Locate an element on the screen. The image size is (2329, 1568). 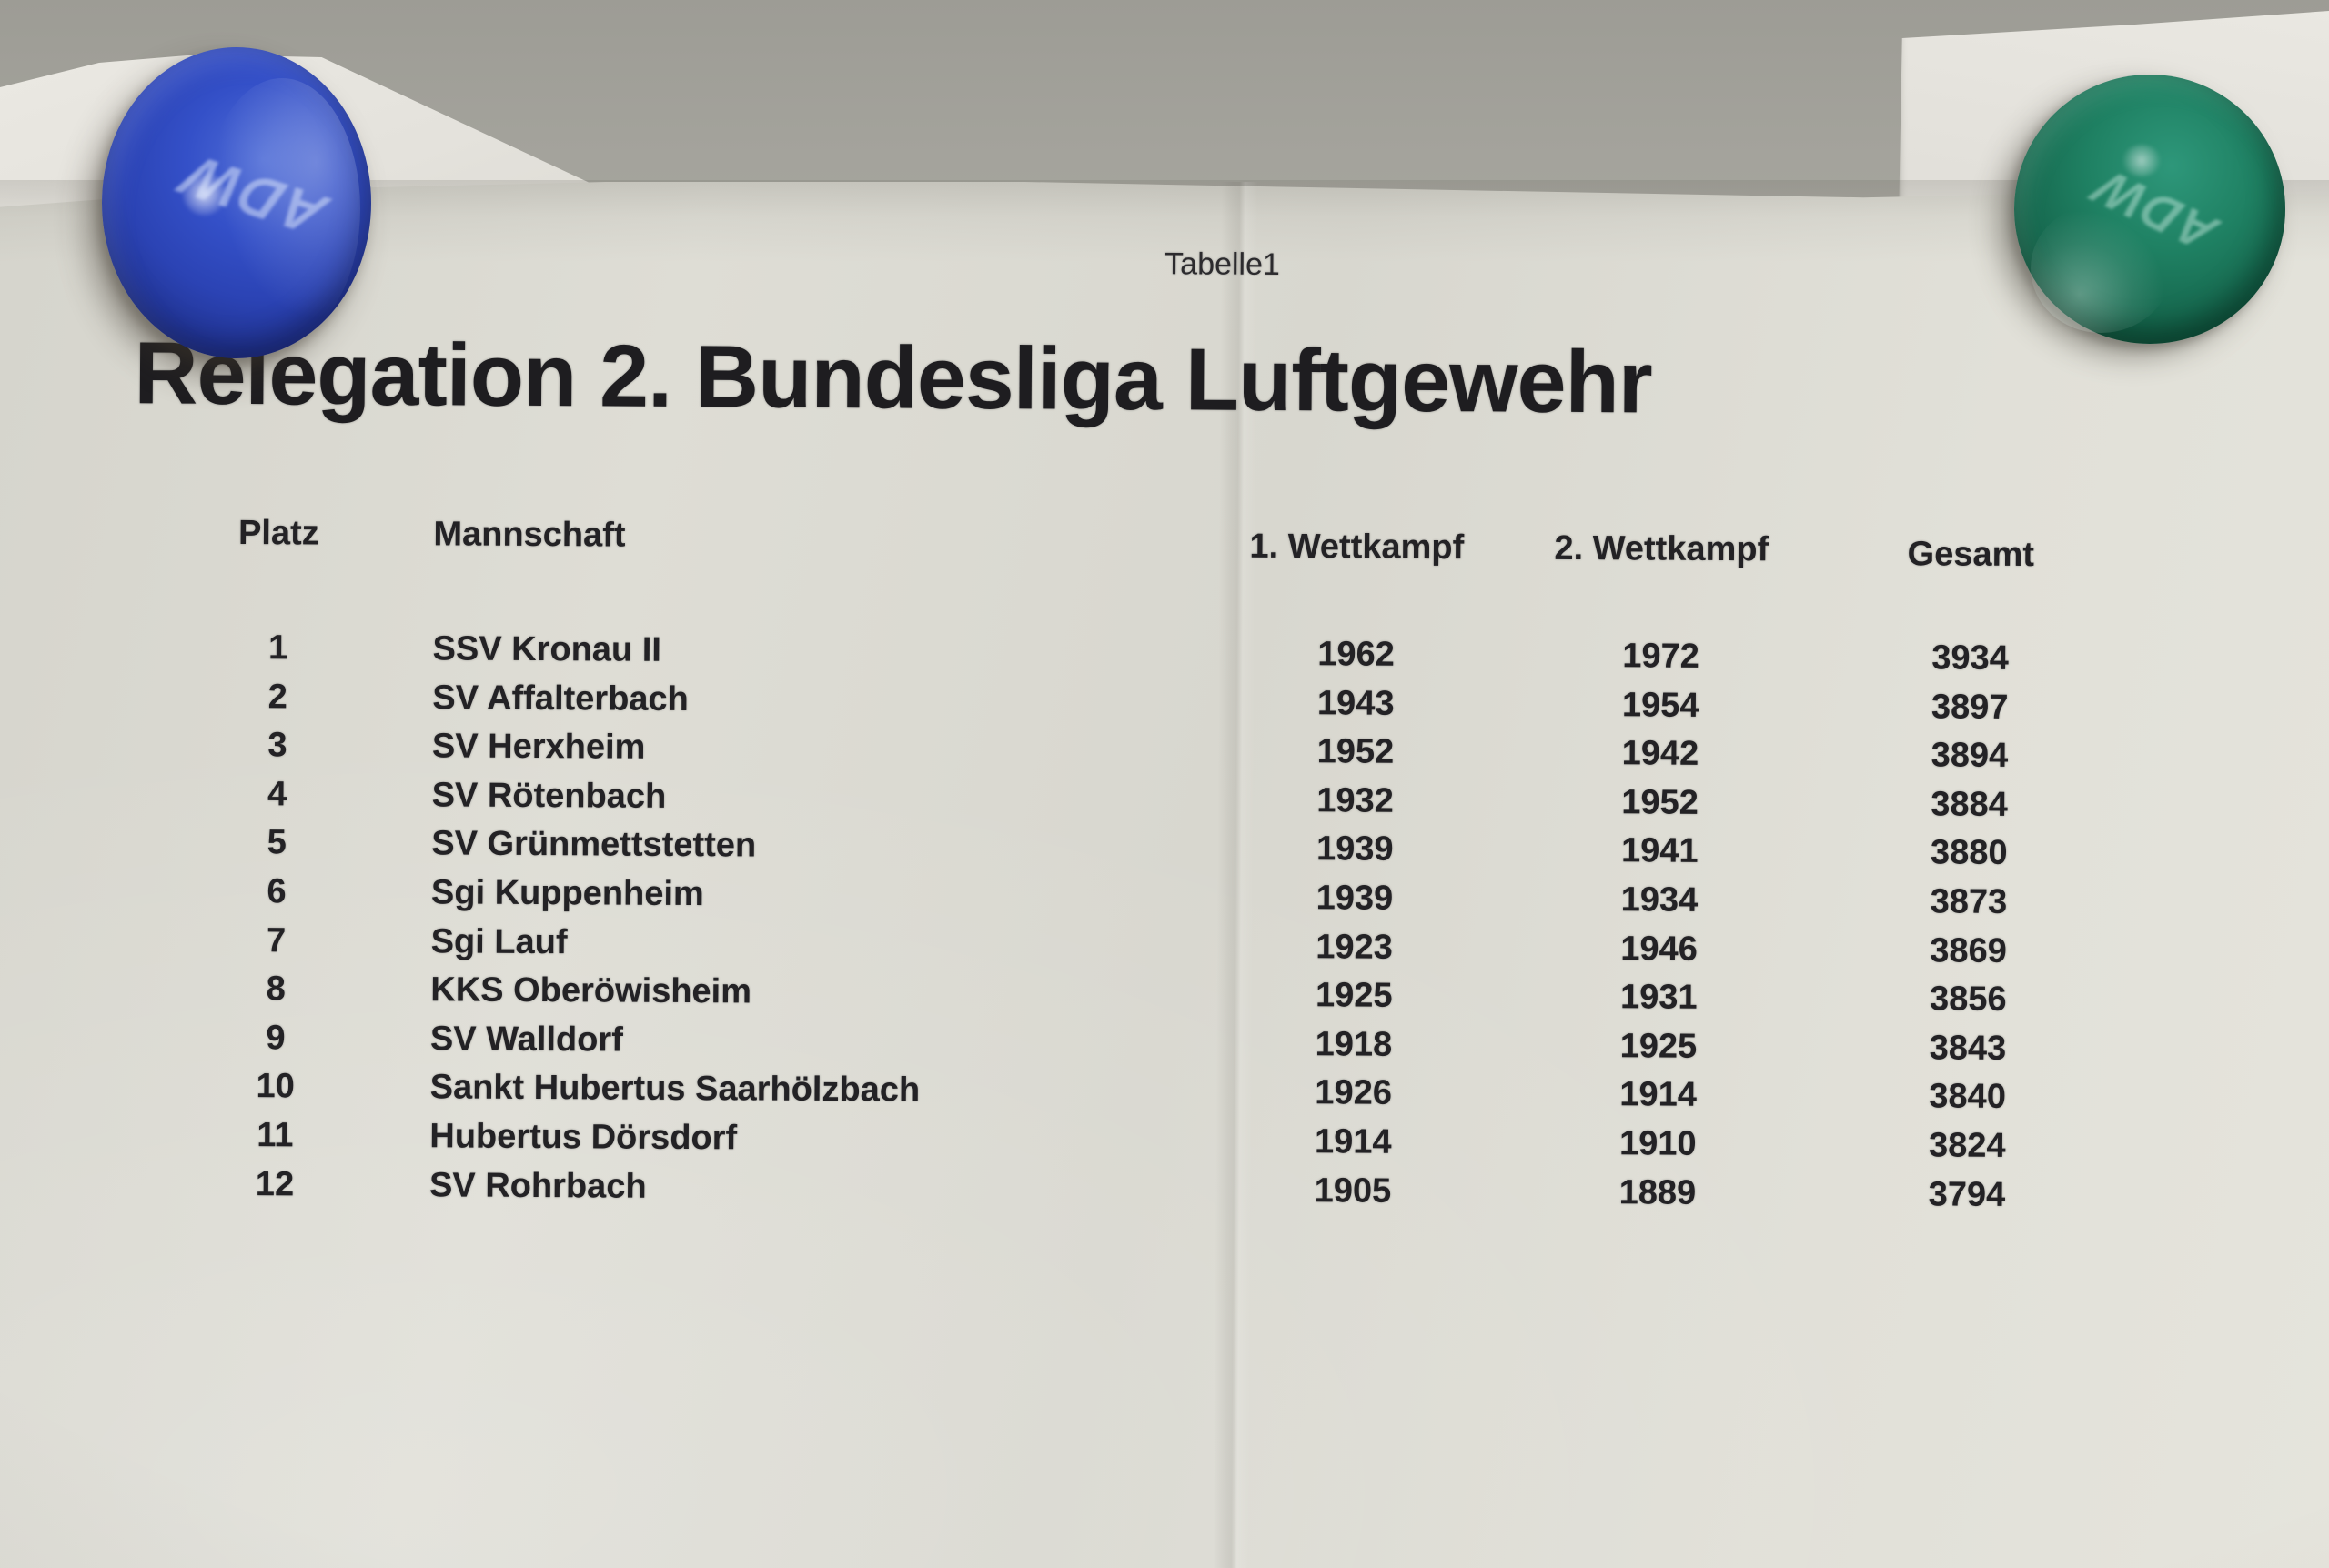
cell-wettkampf2: 1941 is located at coordinates (1659, 851).